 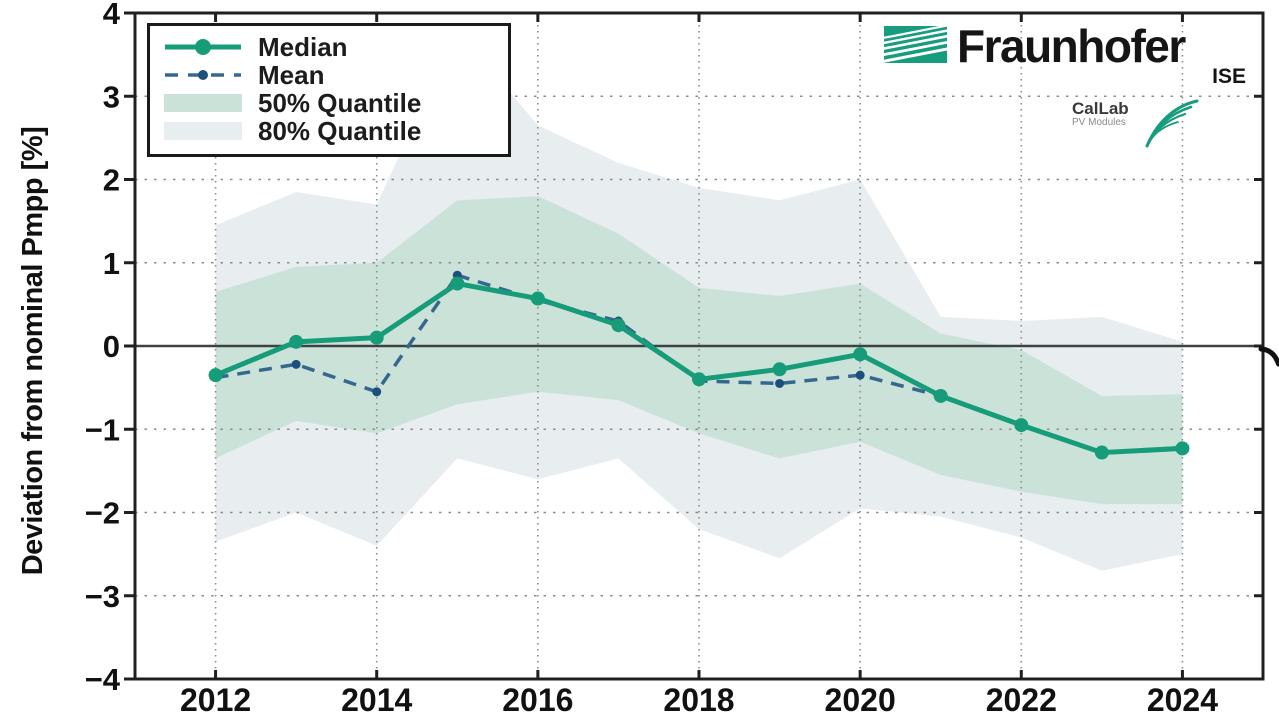 I want to click on callab-title: CalLab, so click(x=1100, y=108).